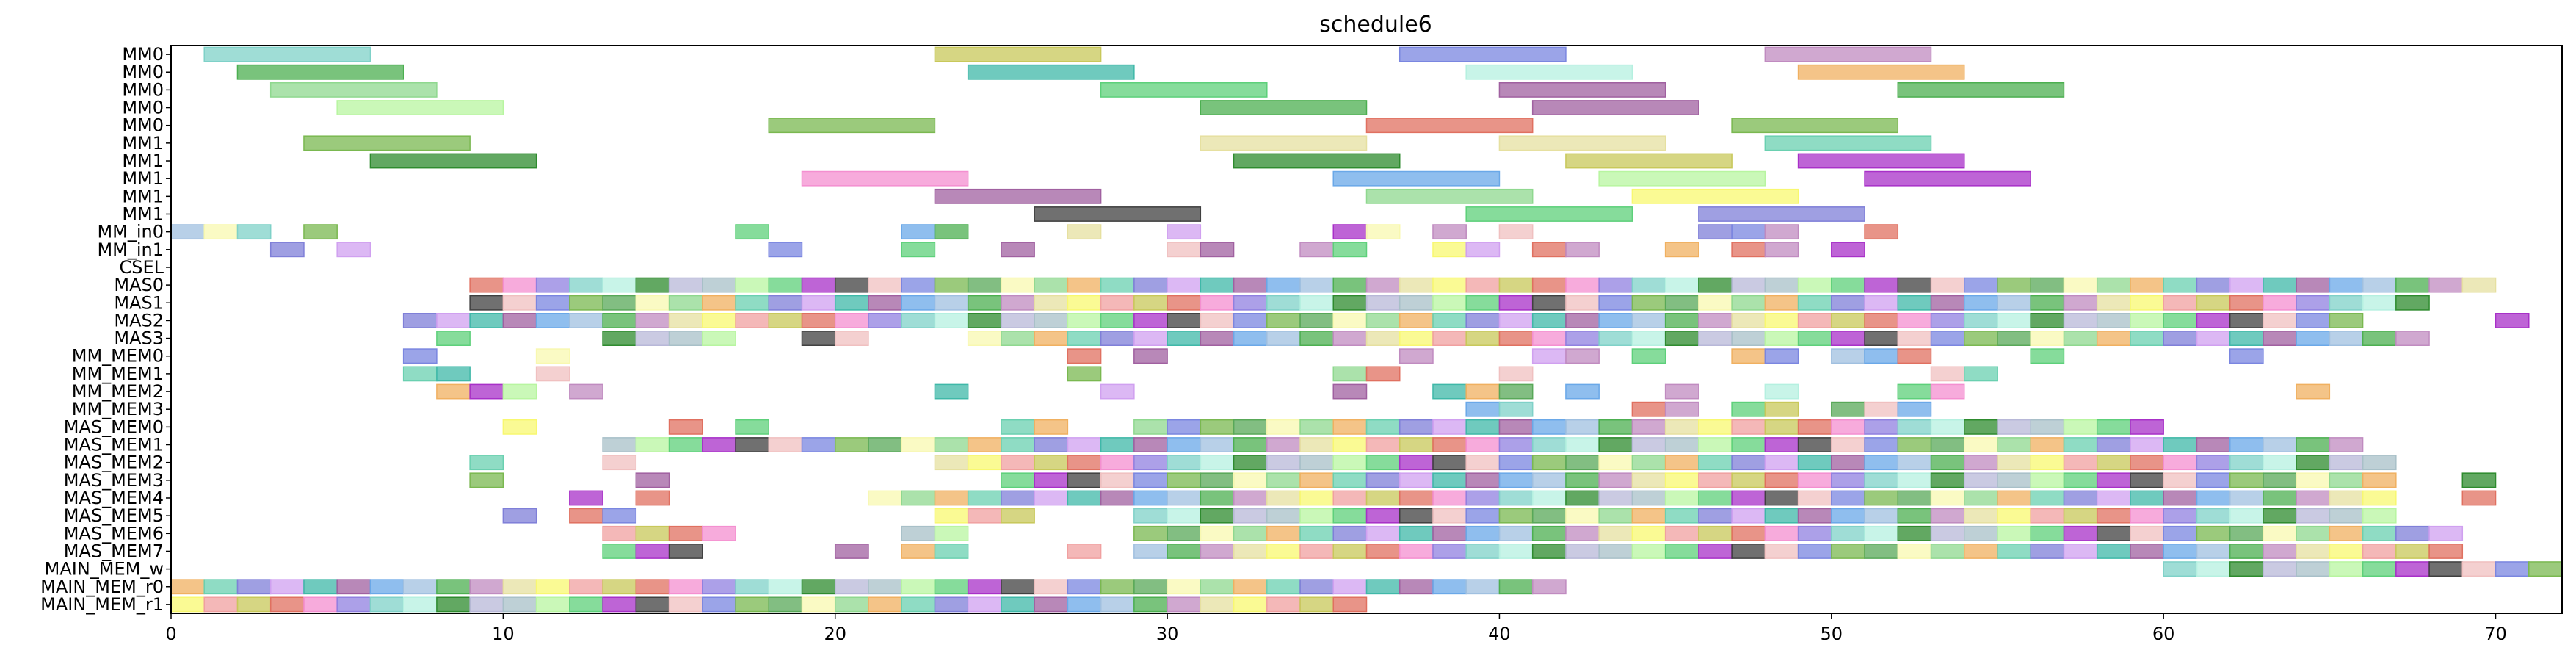 This screenshot has height=664, width=2576. What do you see at coordinates (139, 303) in the screenshot?
I see `row-label: MAS1` at bounding box center [139, 303].